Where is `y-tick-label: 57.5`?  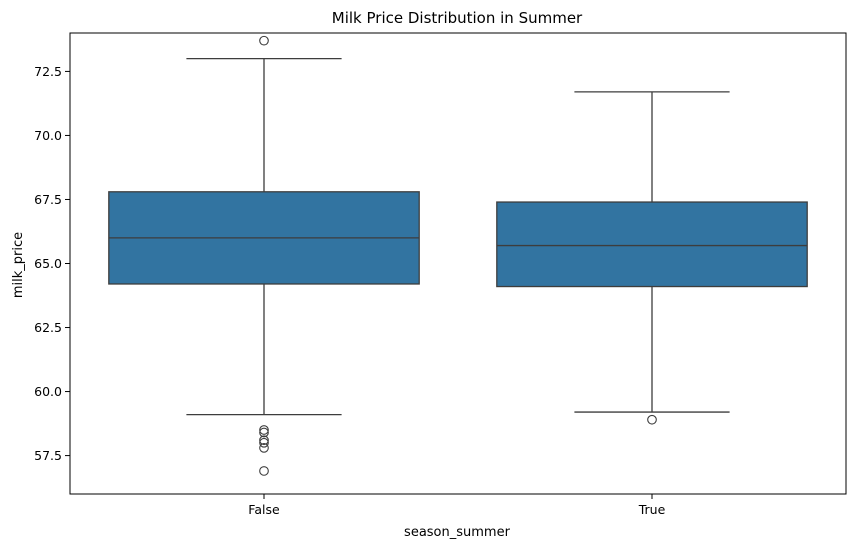
y-tick-label: 57.5 is located at coordinates (48, 455).